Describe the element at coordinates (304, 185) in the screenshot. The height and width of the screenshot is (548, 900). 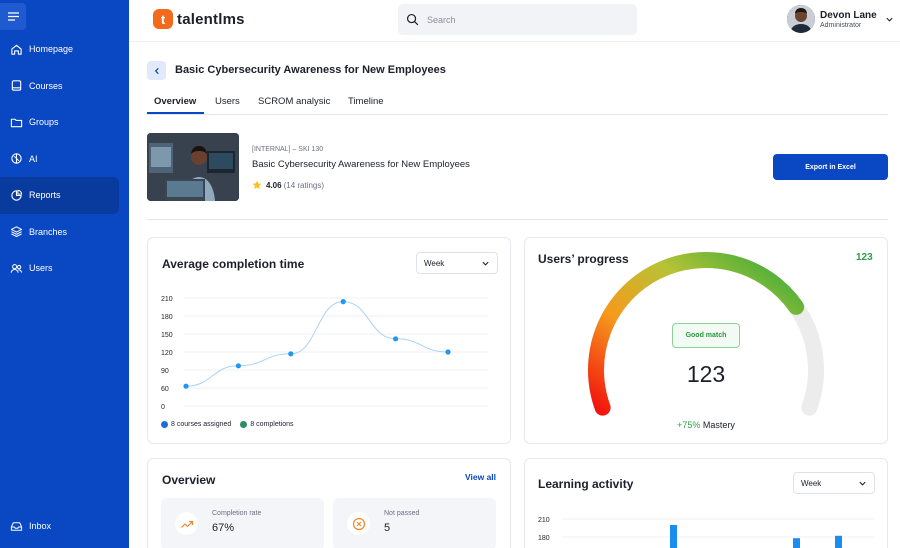
I see `rating-count: (14 ratings)` at that location.